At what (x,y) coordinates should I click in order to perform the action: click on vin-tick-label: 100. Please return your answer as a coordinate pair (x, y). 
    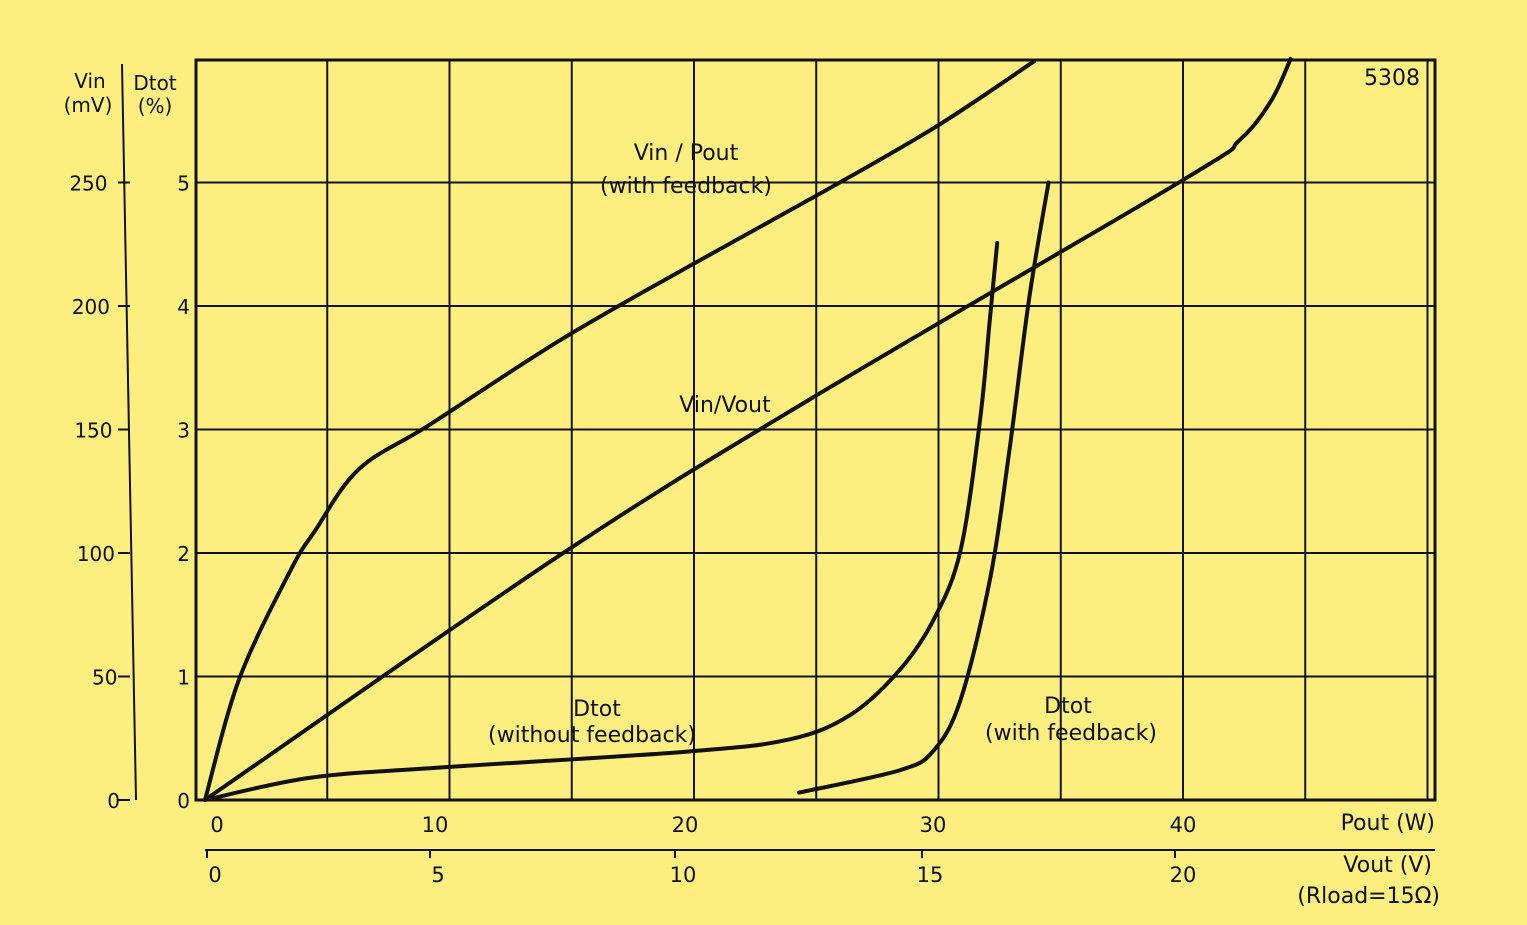
    Looking at the image, I should click on (96, 554).